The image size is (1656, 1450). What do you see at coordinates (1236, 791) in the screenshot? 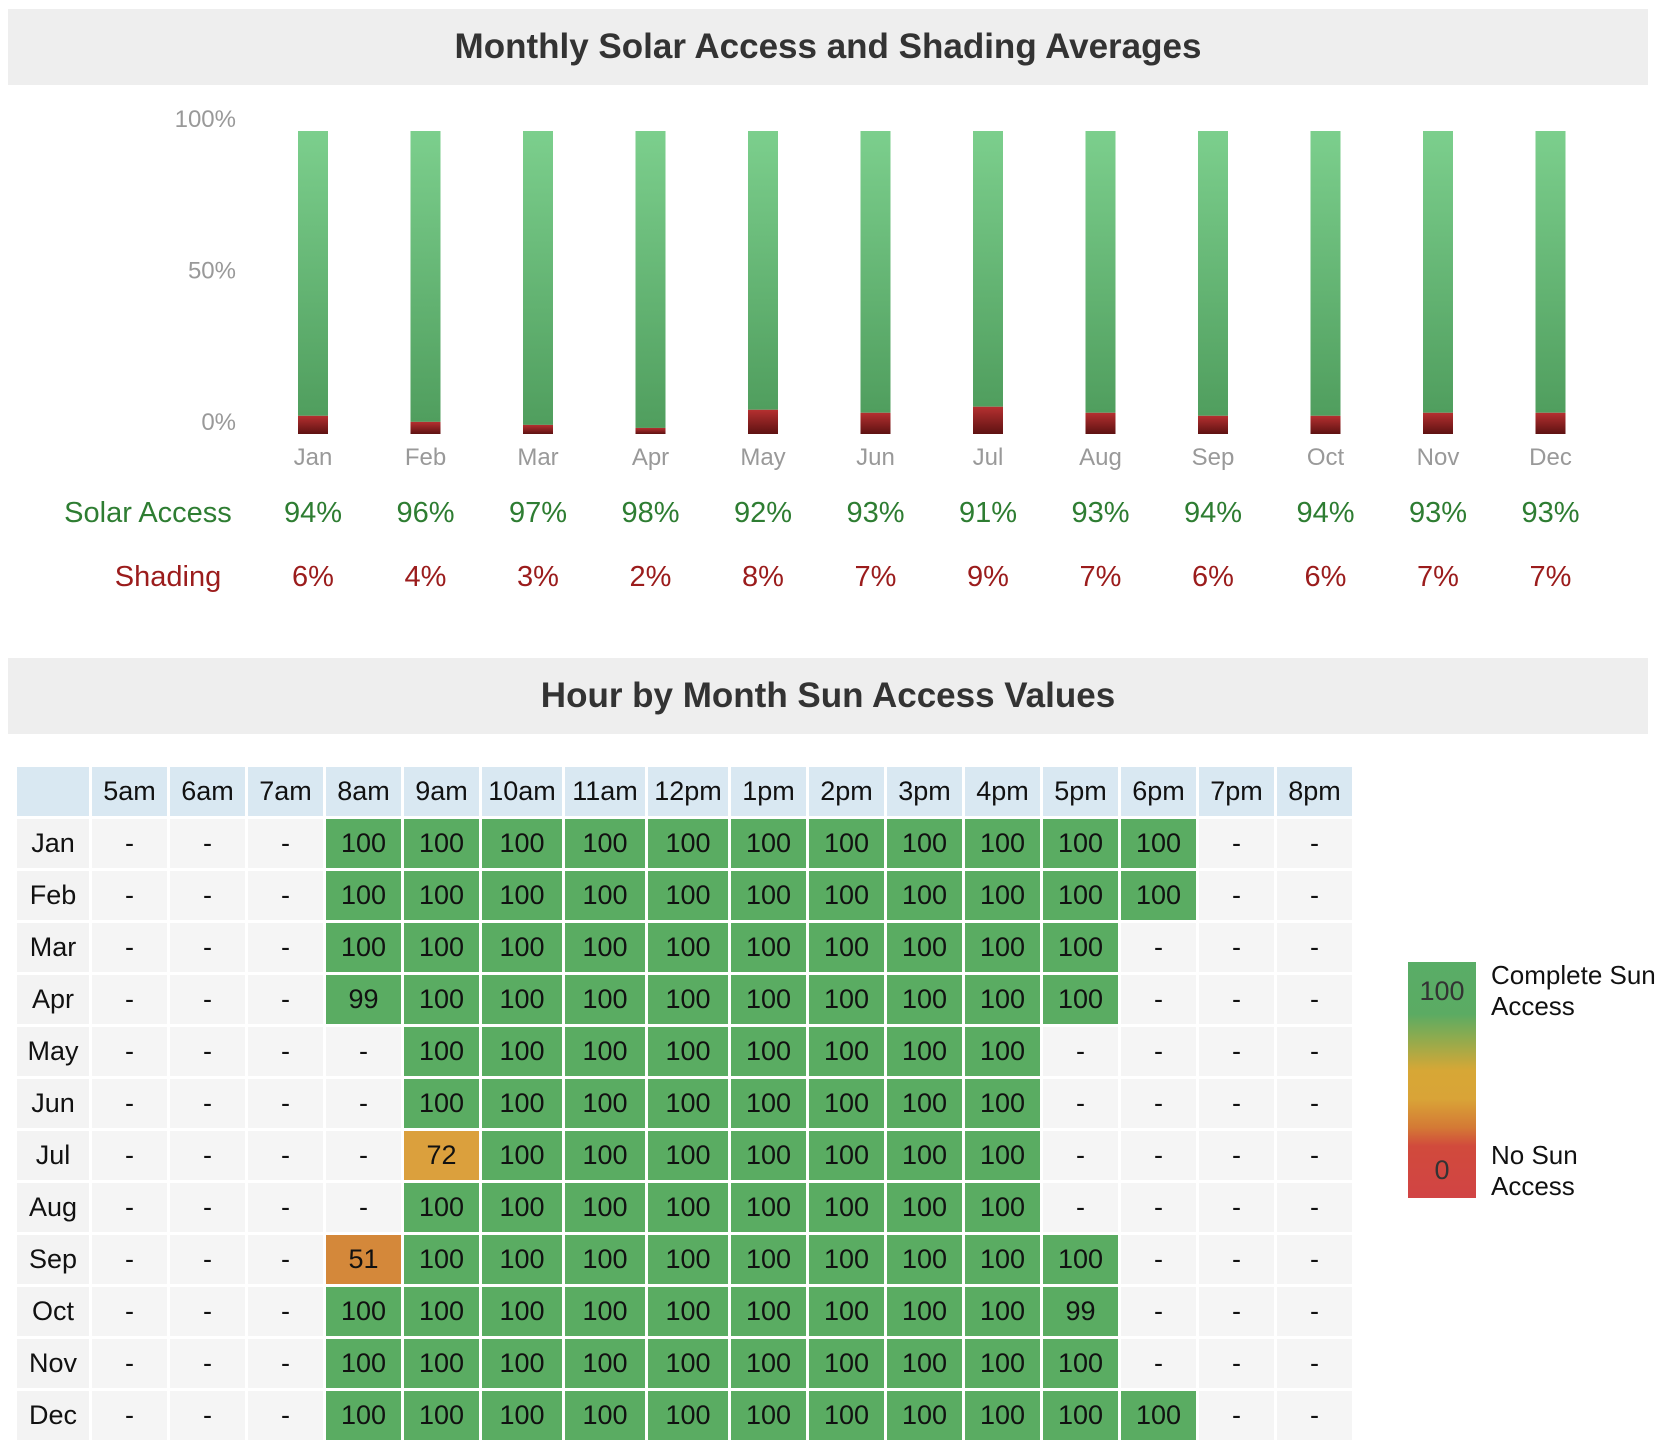
I see `hour-column-header: 7pm` at bounding box center [1236, 791].